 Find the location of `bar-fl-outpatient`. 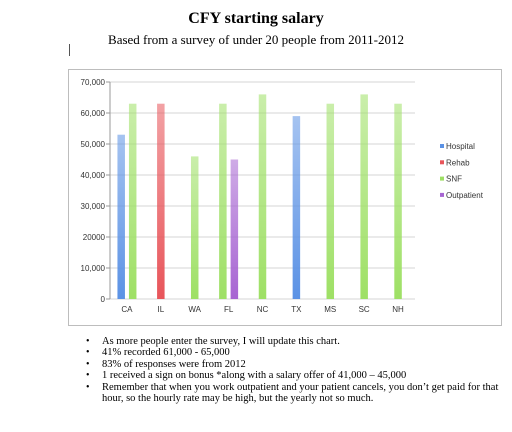

bar-fl-outpatient is located at coordinates (234, 229).